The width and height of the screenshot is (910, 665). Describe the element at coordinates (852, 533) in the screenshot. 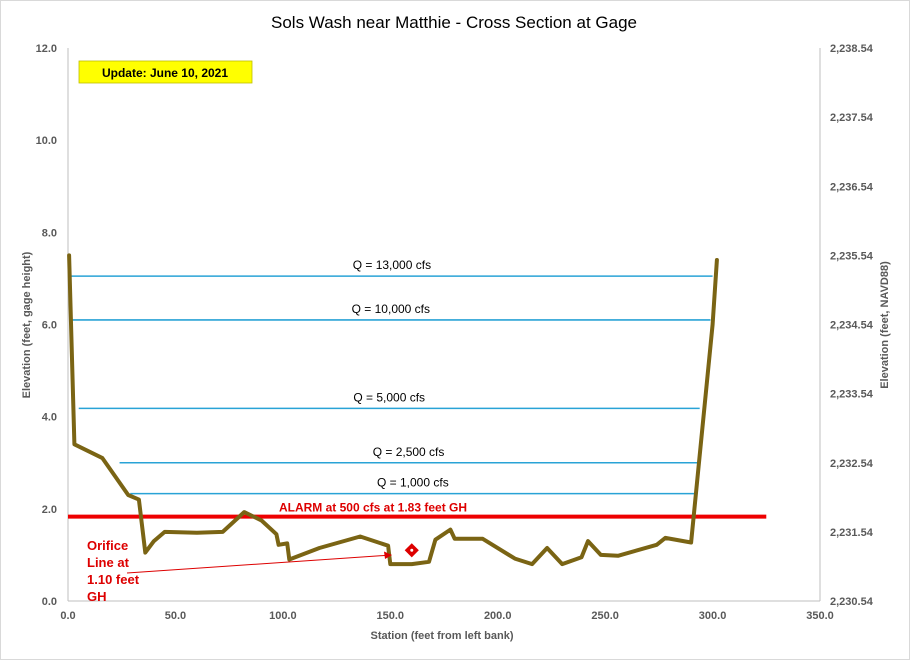

I see `y2-tick-label: 2,231.54` at that location.